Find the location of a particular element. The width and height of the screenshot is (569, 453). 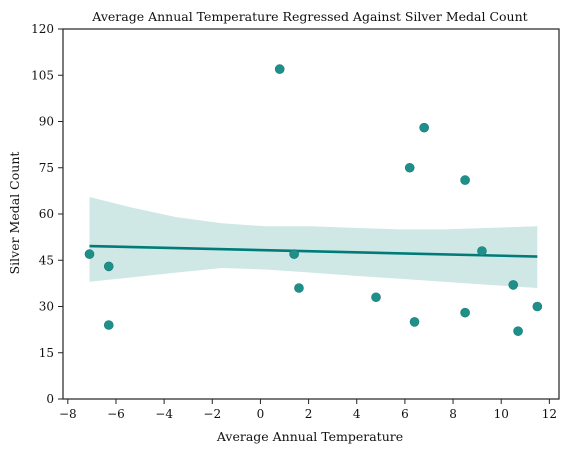

y-tick-label: 45 is located at coordinates (46, 260).